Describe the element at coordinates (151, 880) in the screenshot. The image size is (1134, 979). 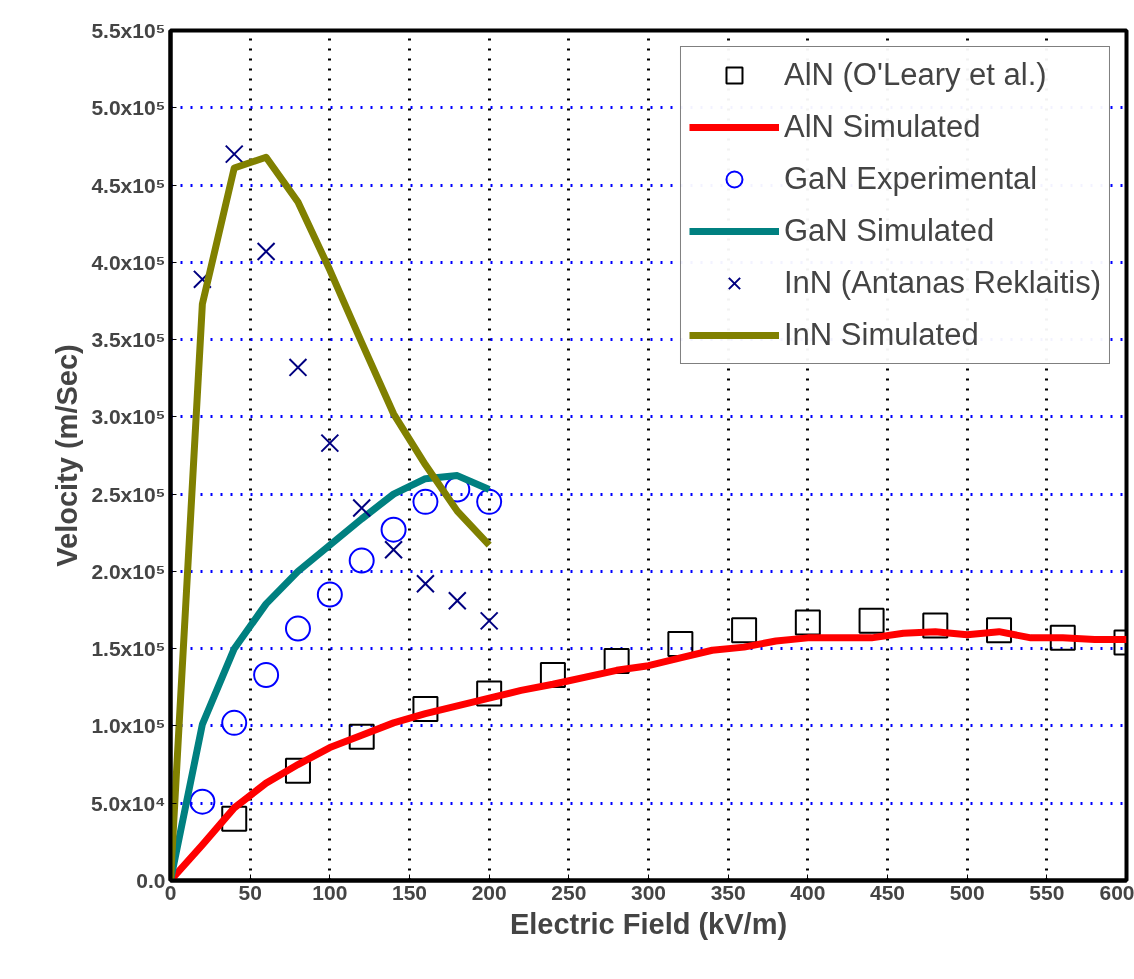
I see `y-tick-label: 0.0` at that location.